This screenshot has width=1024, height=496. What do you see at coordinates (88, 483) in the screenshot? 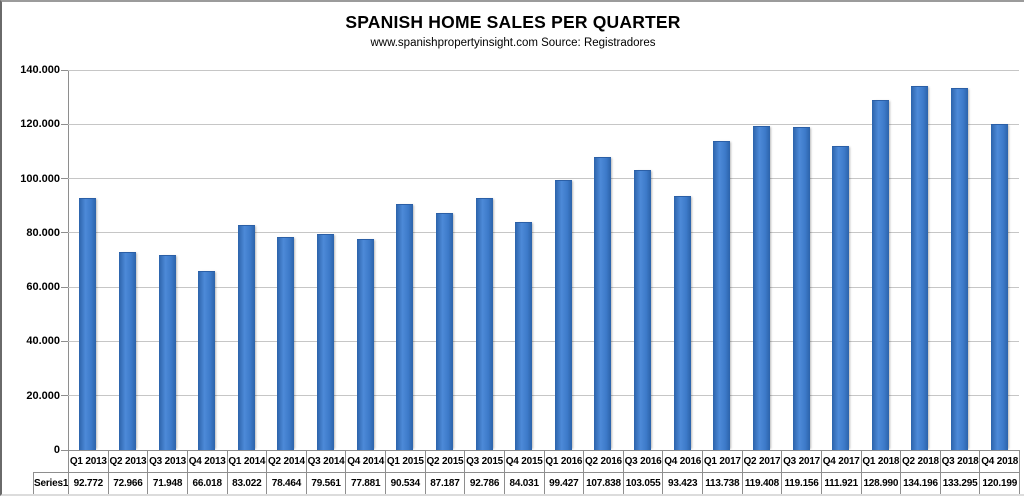
I see `value-cell: 92.772` at bounding box center [88, 483].